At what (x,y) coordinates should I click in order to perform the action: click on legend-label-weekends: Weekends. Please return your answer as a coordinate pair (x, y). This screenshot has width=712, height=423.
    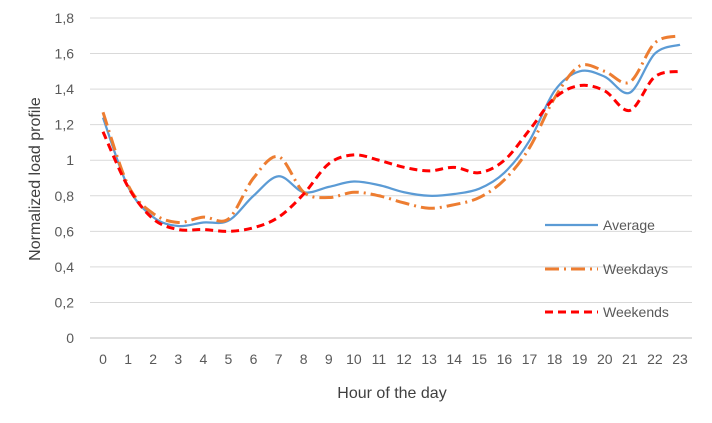
    Looking at the image, I should click on (636, 312).